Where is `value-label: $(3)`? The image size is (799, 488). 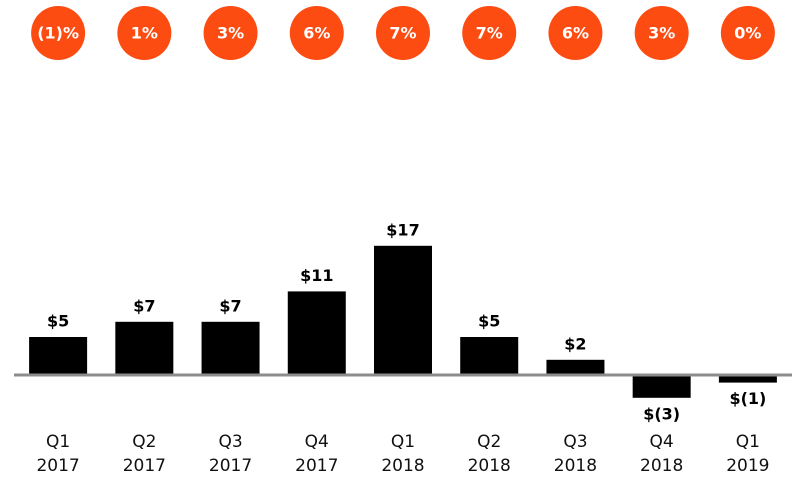
value-label: $(3) is located at coordinates (661, 413).